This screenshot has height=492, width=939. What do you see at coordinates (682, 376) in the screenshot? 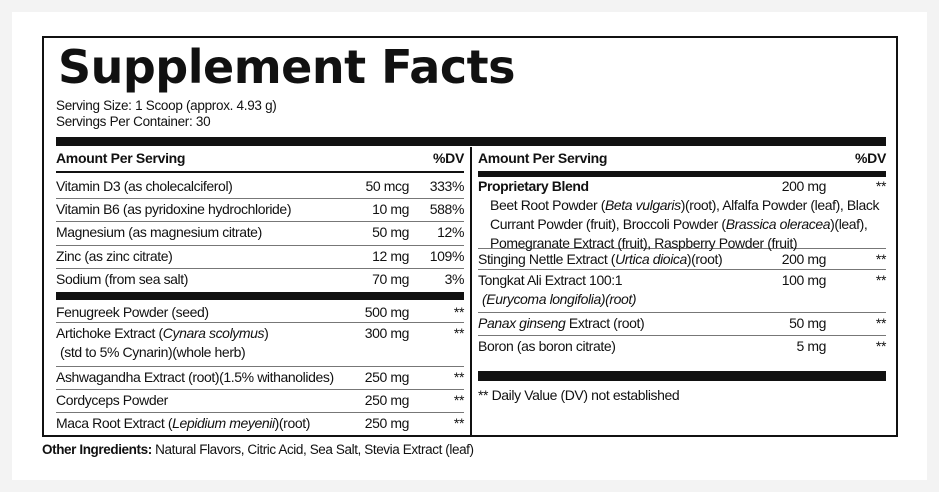
I see `bottom-thick-divider` at bounding box center [682, 376].